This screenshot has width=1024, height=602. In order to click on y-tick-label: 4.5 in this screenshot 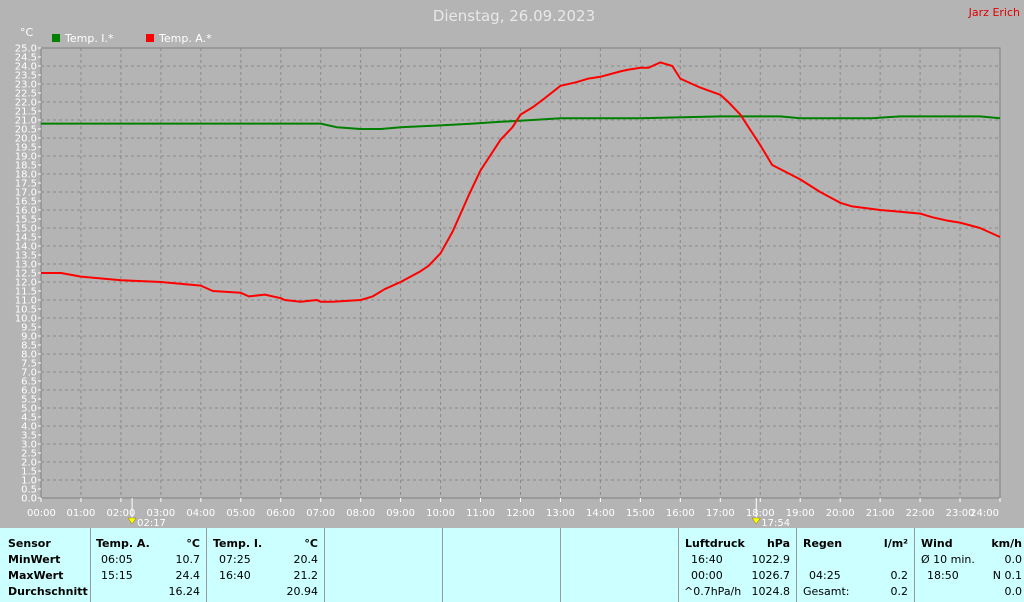, I will do `click(29, 418)`.